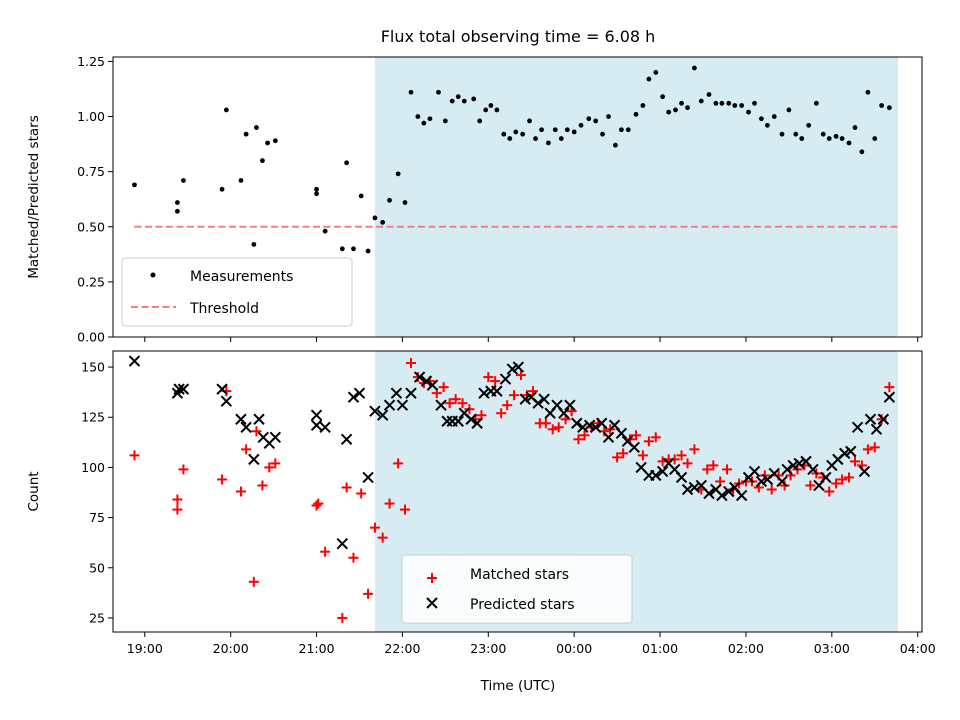  What do you see at coordinates (402, 648) in the screenshot?
I see `x-tick-label: 22:00` at bounding box center [402, 648].